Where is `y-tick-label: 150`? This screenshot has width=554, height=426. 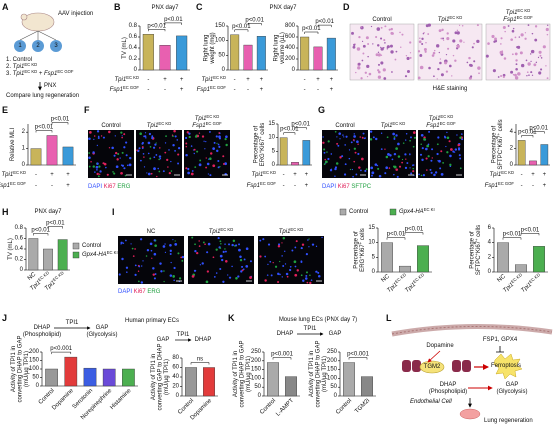 y-tick-label: 150 is located at coordinates (256, 370).